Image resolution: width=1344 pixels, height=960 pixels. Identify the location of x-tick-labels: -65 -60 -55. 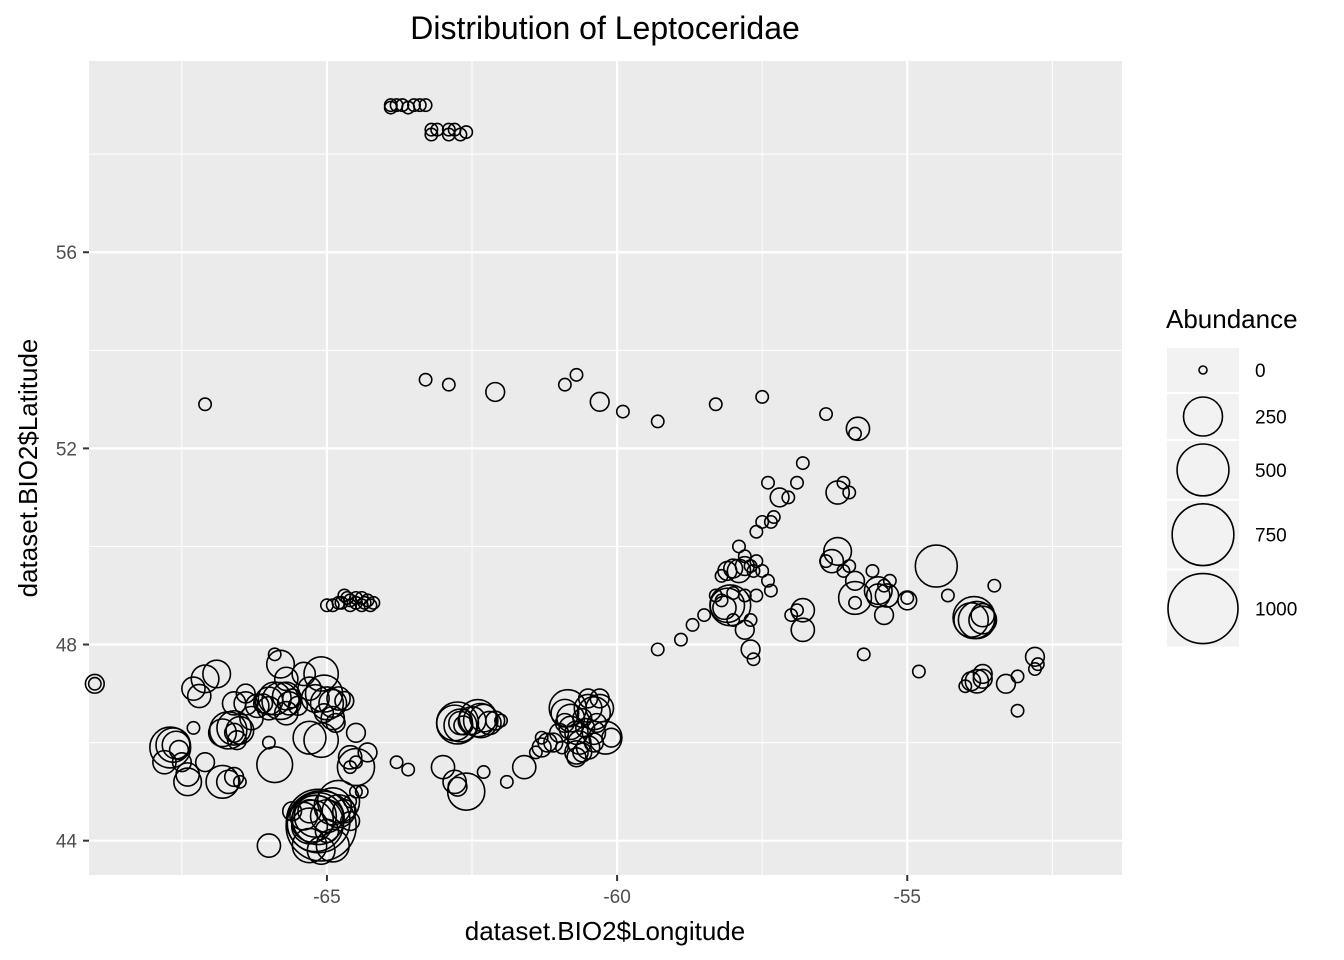
(617, 897).